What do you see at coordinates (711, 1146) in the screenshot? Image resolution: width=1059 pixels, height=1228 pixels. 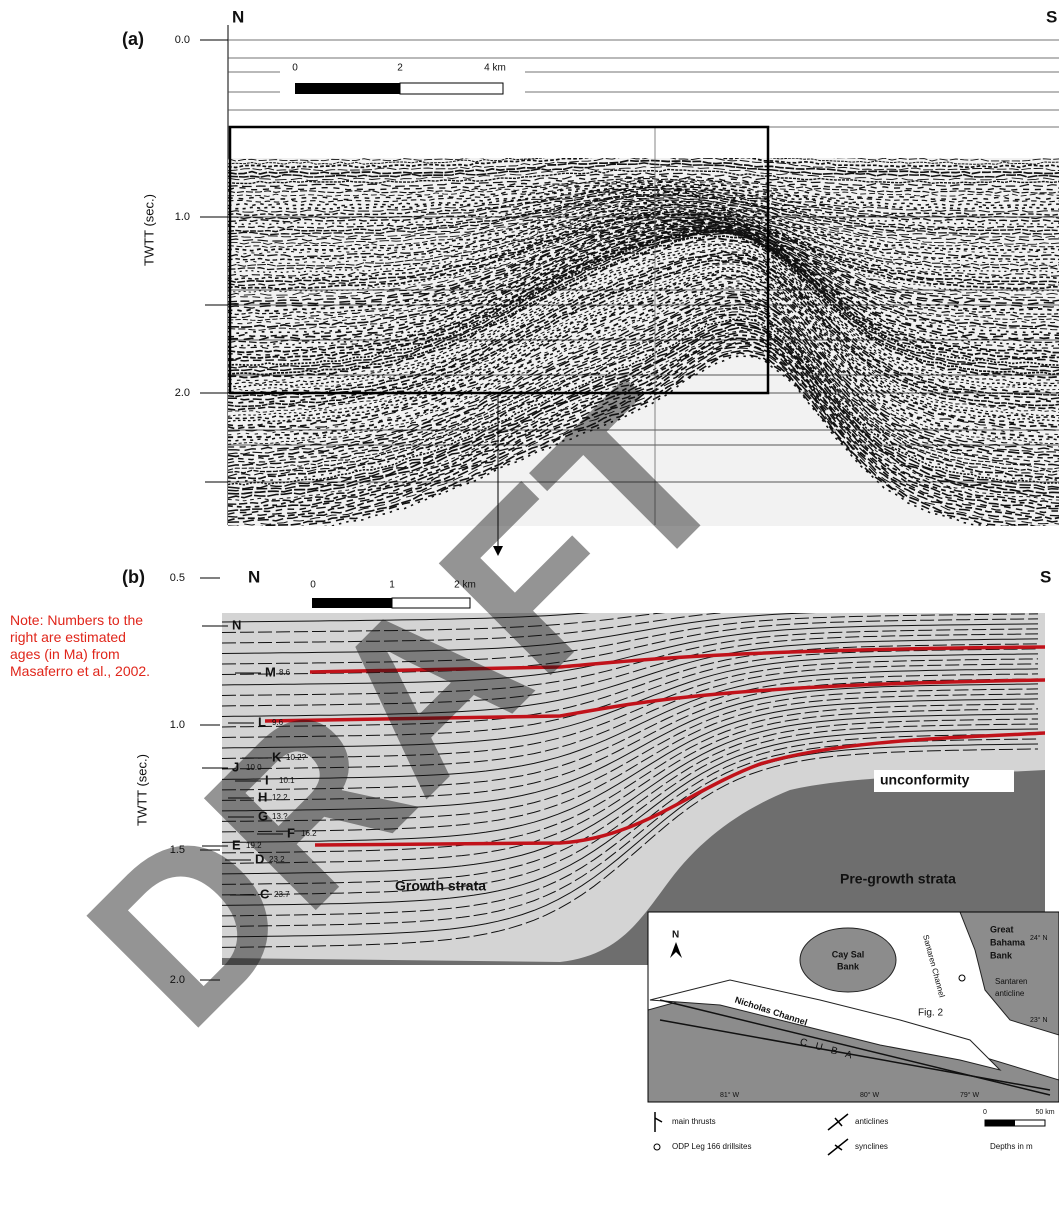 I see `label: ODP Leg 166 drillsites` at bounding box center [711, 1146].